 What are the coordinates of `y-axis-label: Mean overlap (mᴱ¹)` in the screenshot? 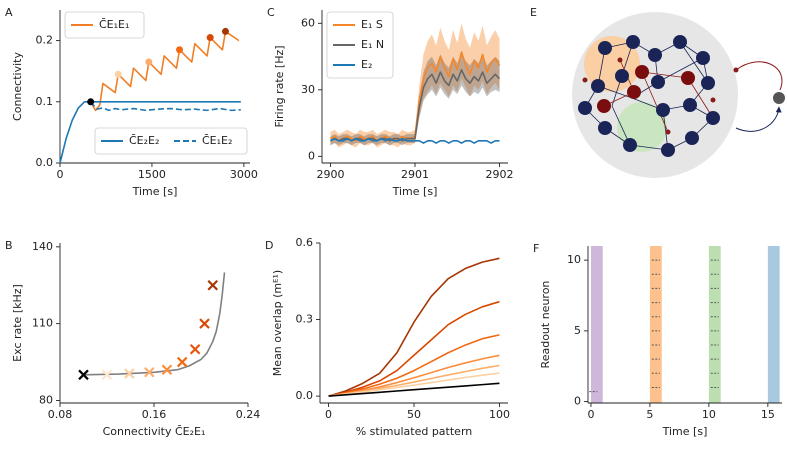 It's located at (277, 323).